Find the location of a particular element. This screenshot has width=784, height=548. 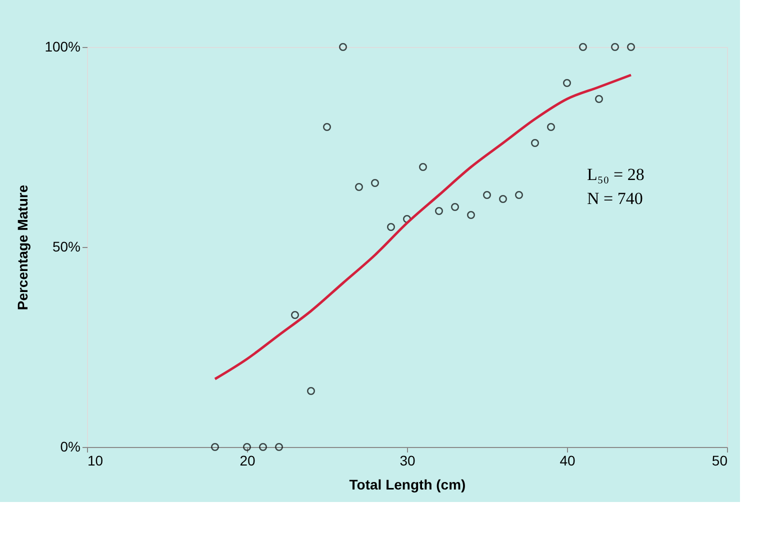

x-tick-label: 50 is located at coordinates (720, 460).